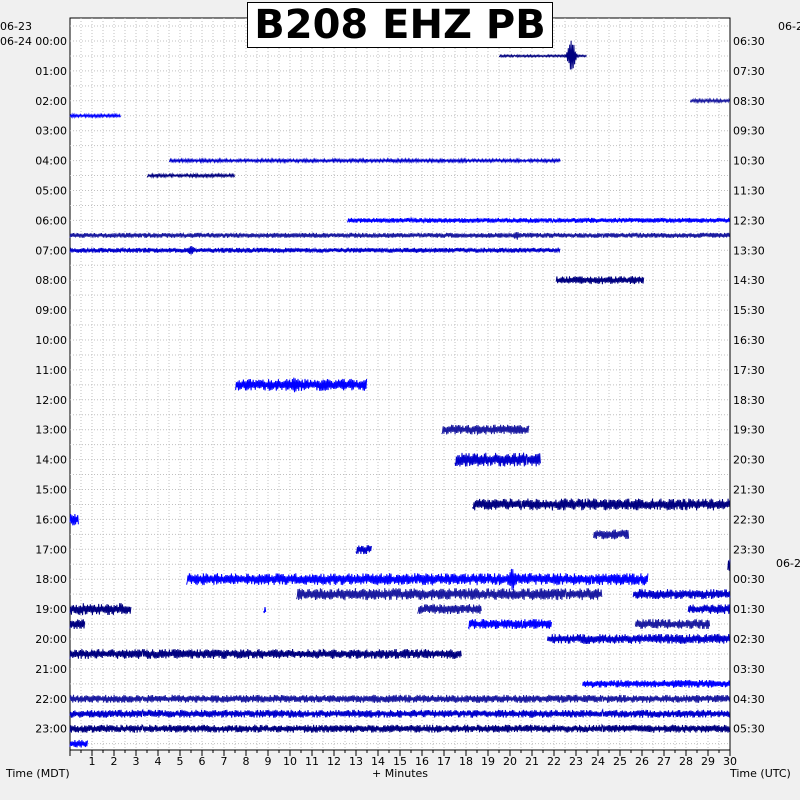  Describe the element at coordinates (749, 71) in the screenshot. I see `right-hour-label: 07:30` at that location.